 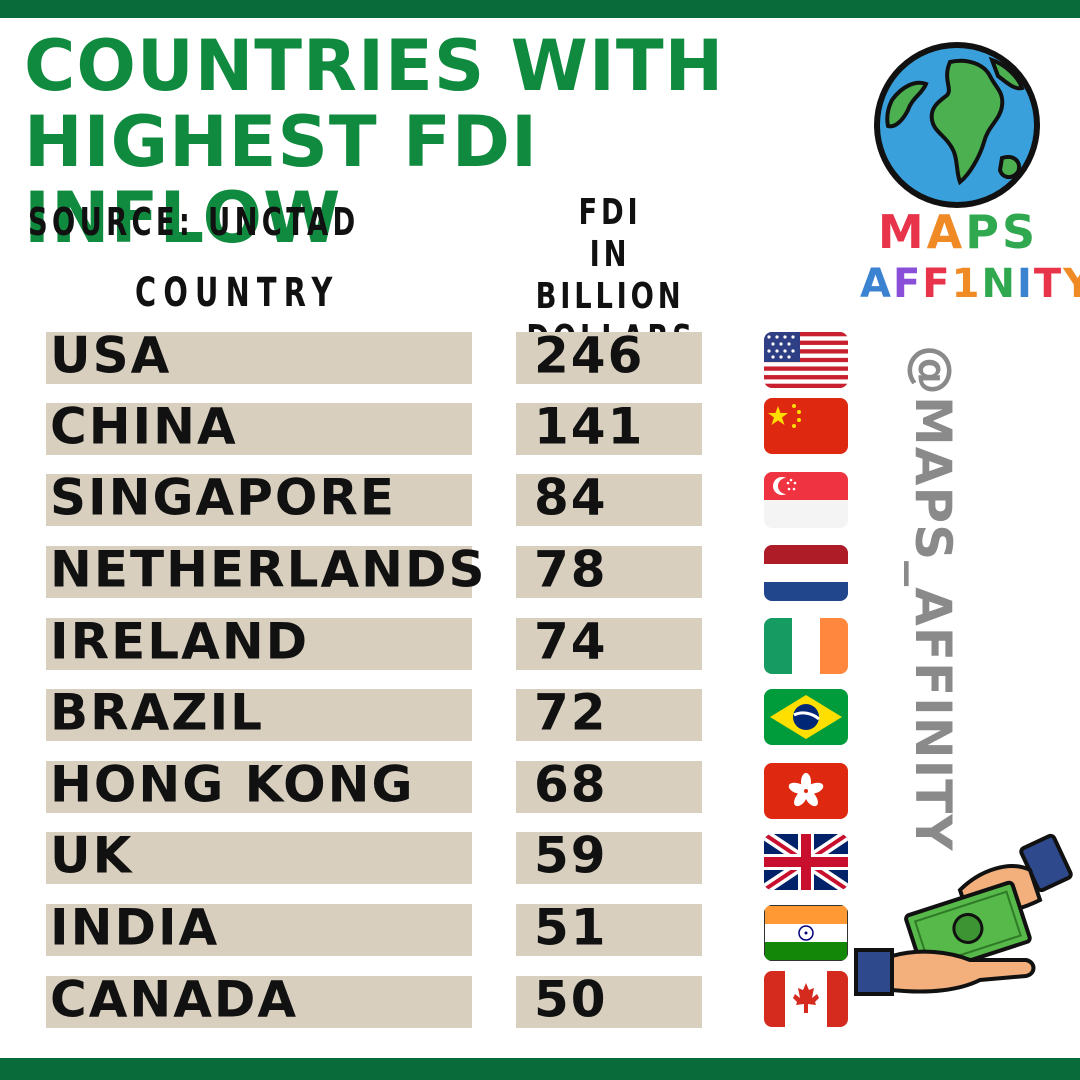 What do you see at coordinates (589, 355) in the screenshot?
I see `fdi-value: 246` at bounding box center [589, 355].